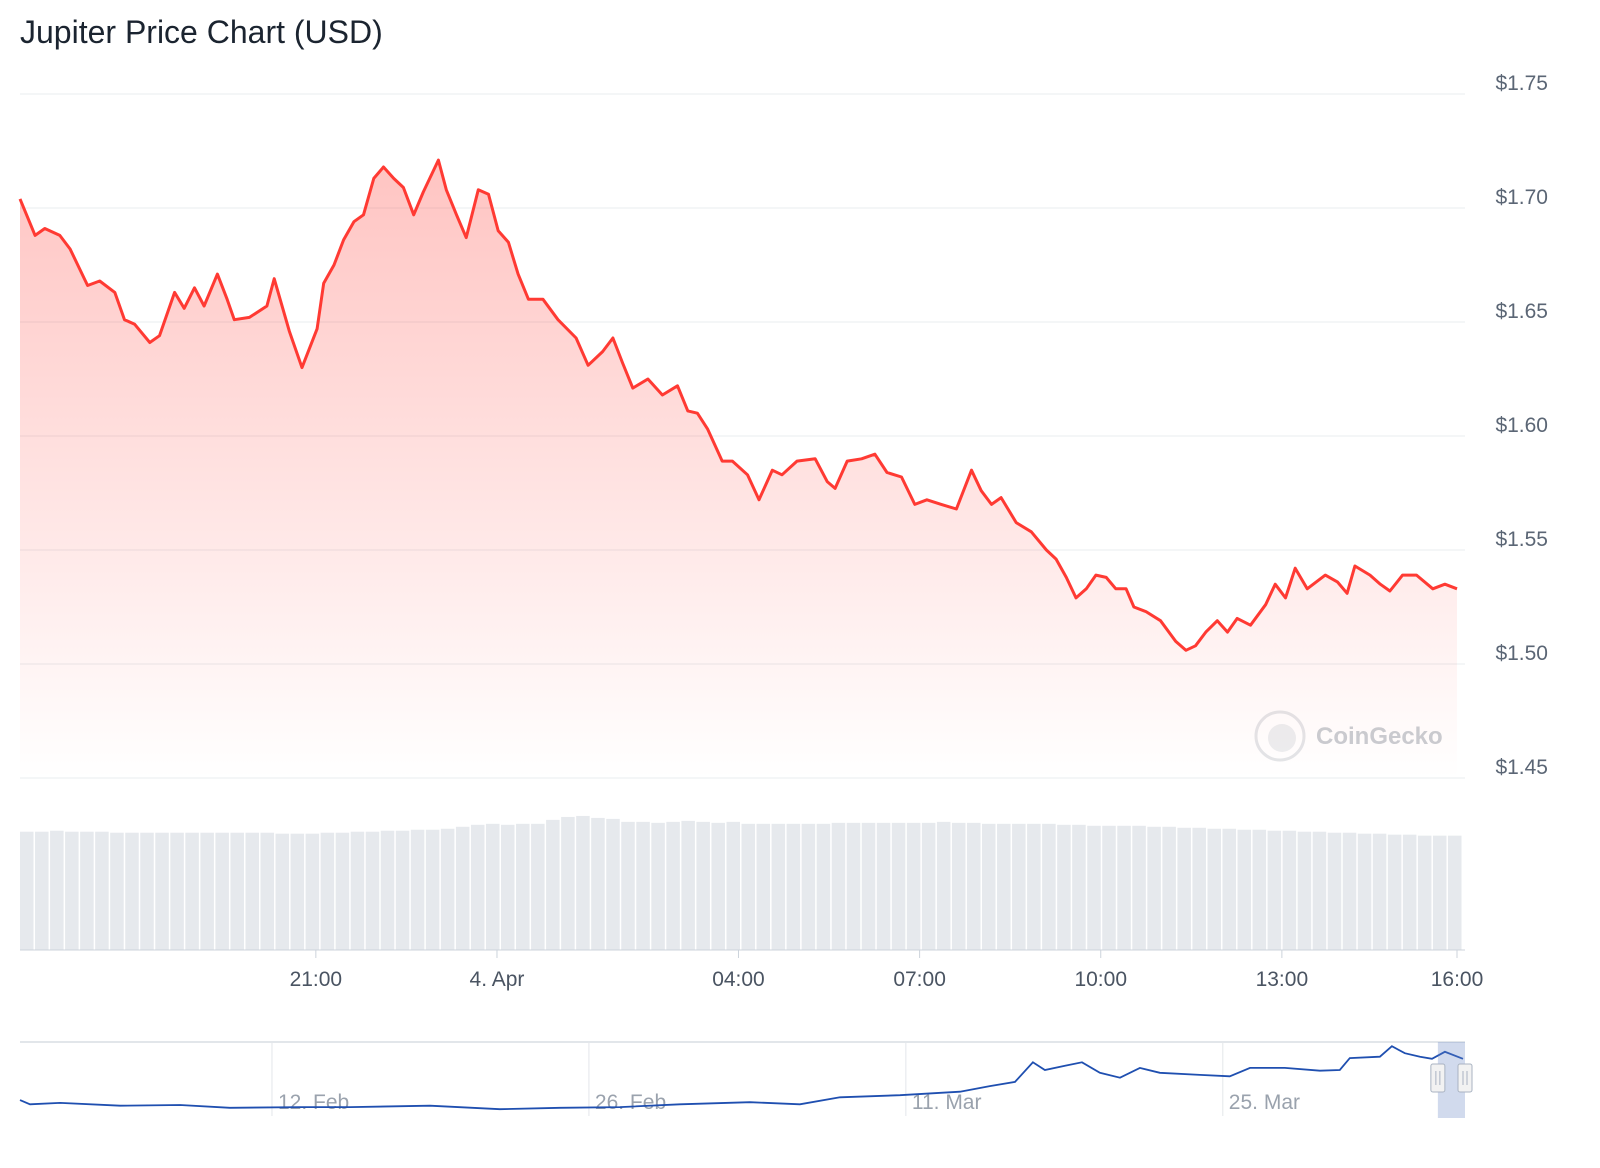 This screenshot has width=1600, height=1168. Describe the element at coordinates (201, 32) in the screenshot. I see `chart-title: Jupiter Price Chart (USD)` at that location.